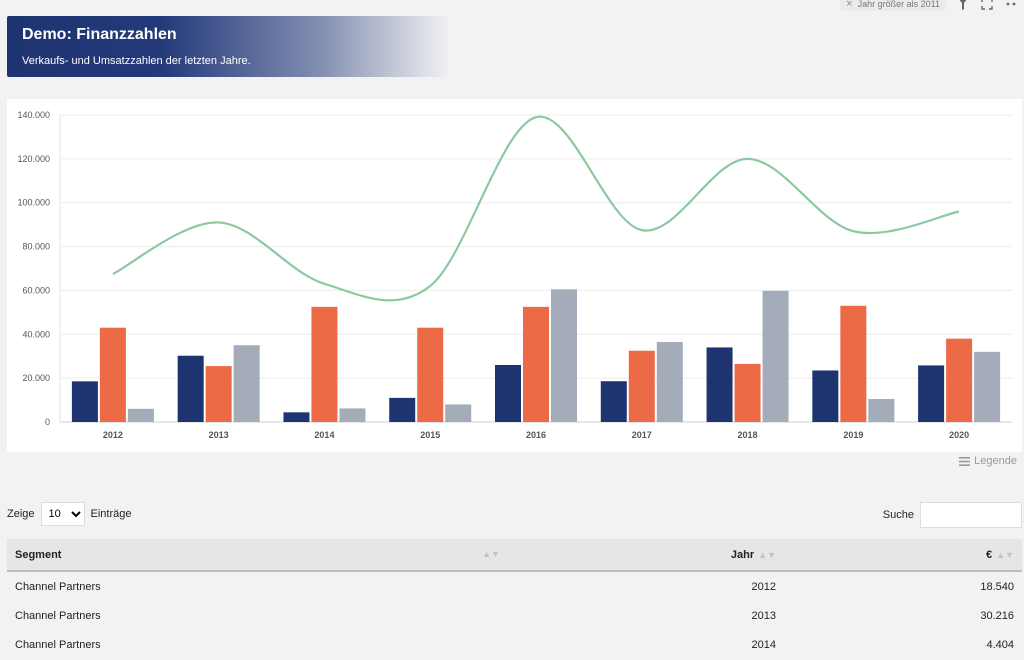  What do you see at coordinates (36, 378) in the screenshot?
I see `y-tick-label: 20.000` at bounding box center [36, 378].